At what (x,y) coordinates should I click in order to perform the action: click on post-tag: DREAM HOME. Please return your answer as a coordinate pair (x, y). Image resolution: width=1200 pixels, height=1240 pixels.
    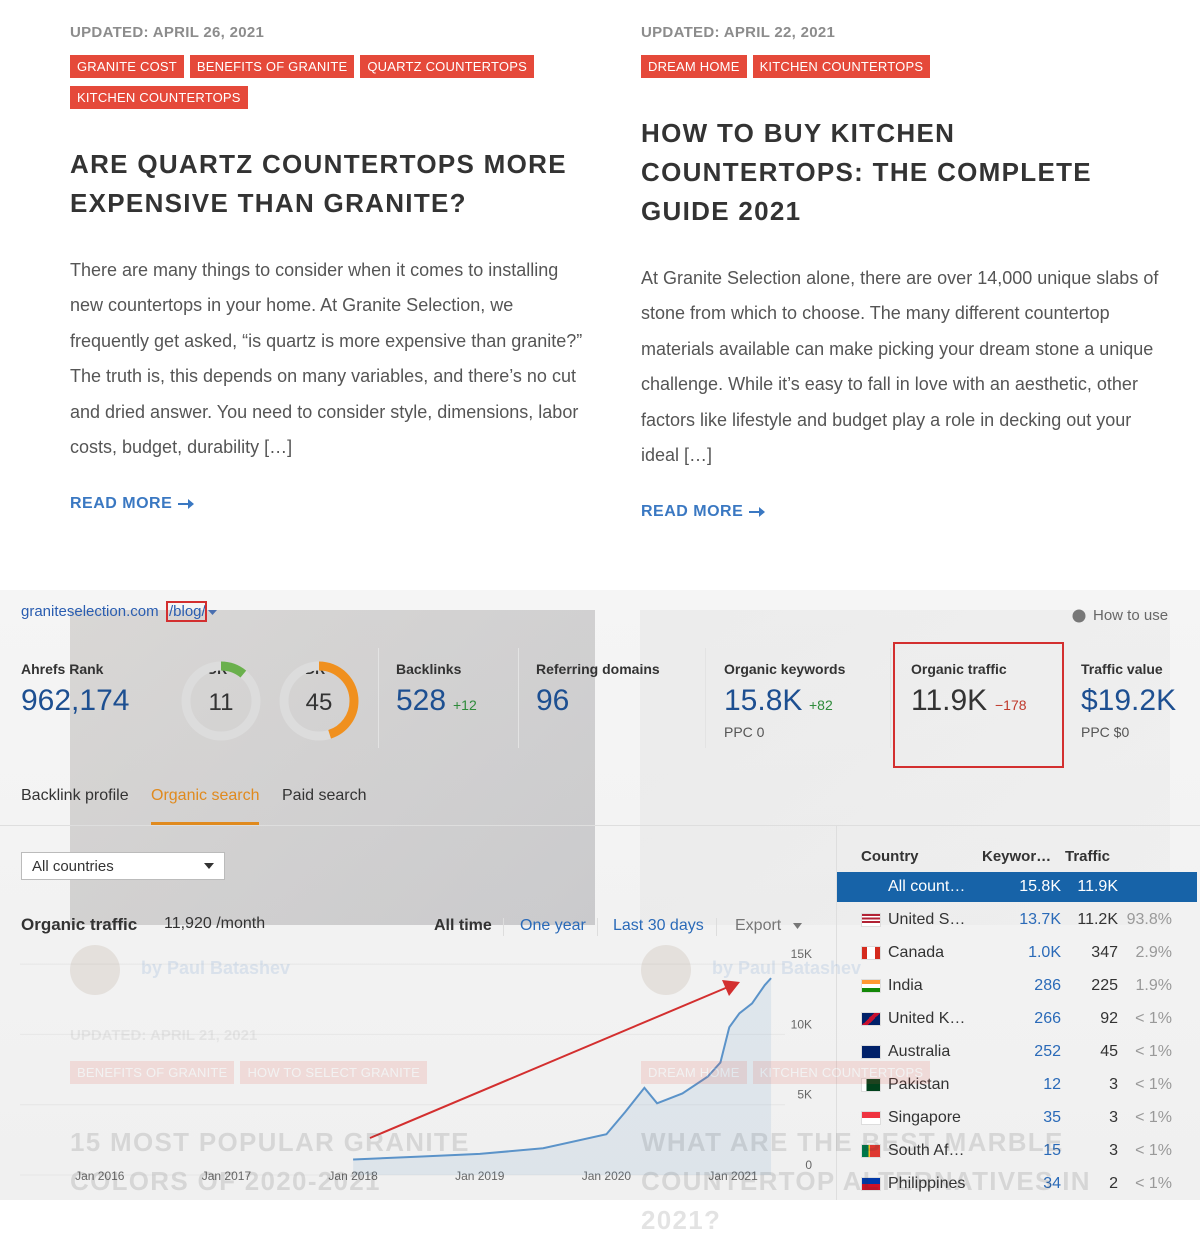
    Looking at the image, I should click on (694, 66).